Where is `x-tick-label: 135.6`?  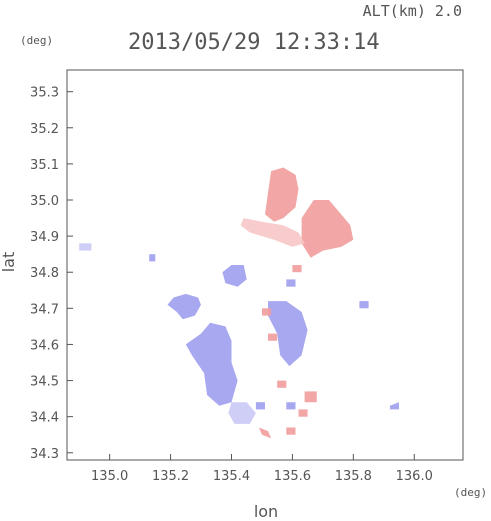 x-tick-label: 135.6 is located at coordinates (292, 476).